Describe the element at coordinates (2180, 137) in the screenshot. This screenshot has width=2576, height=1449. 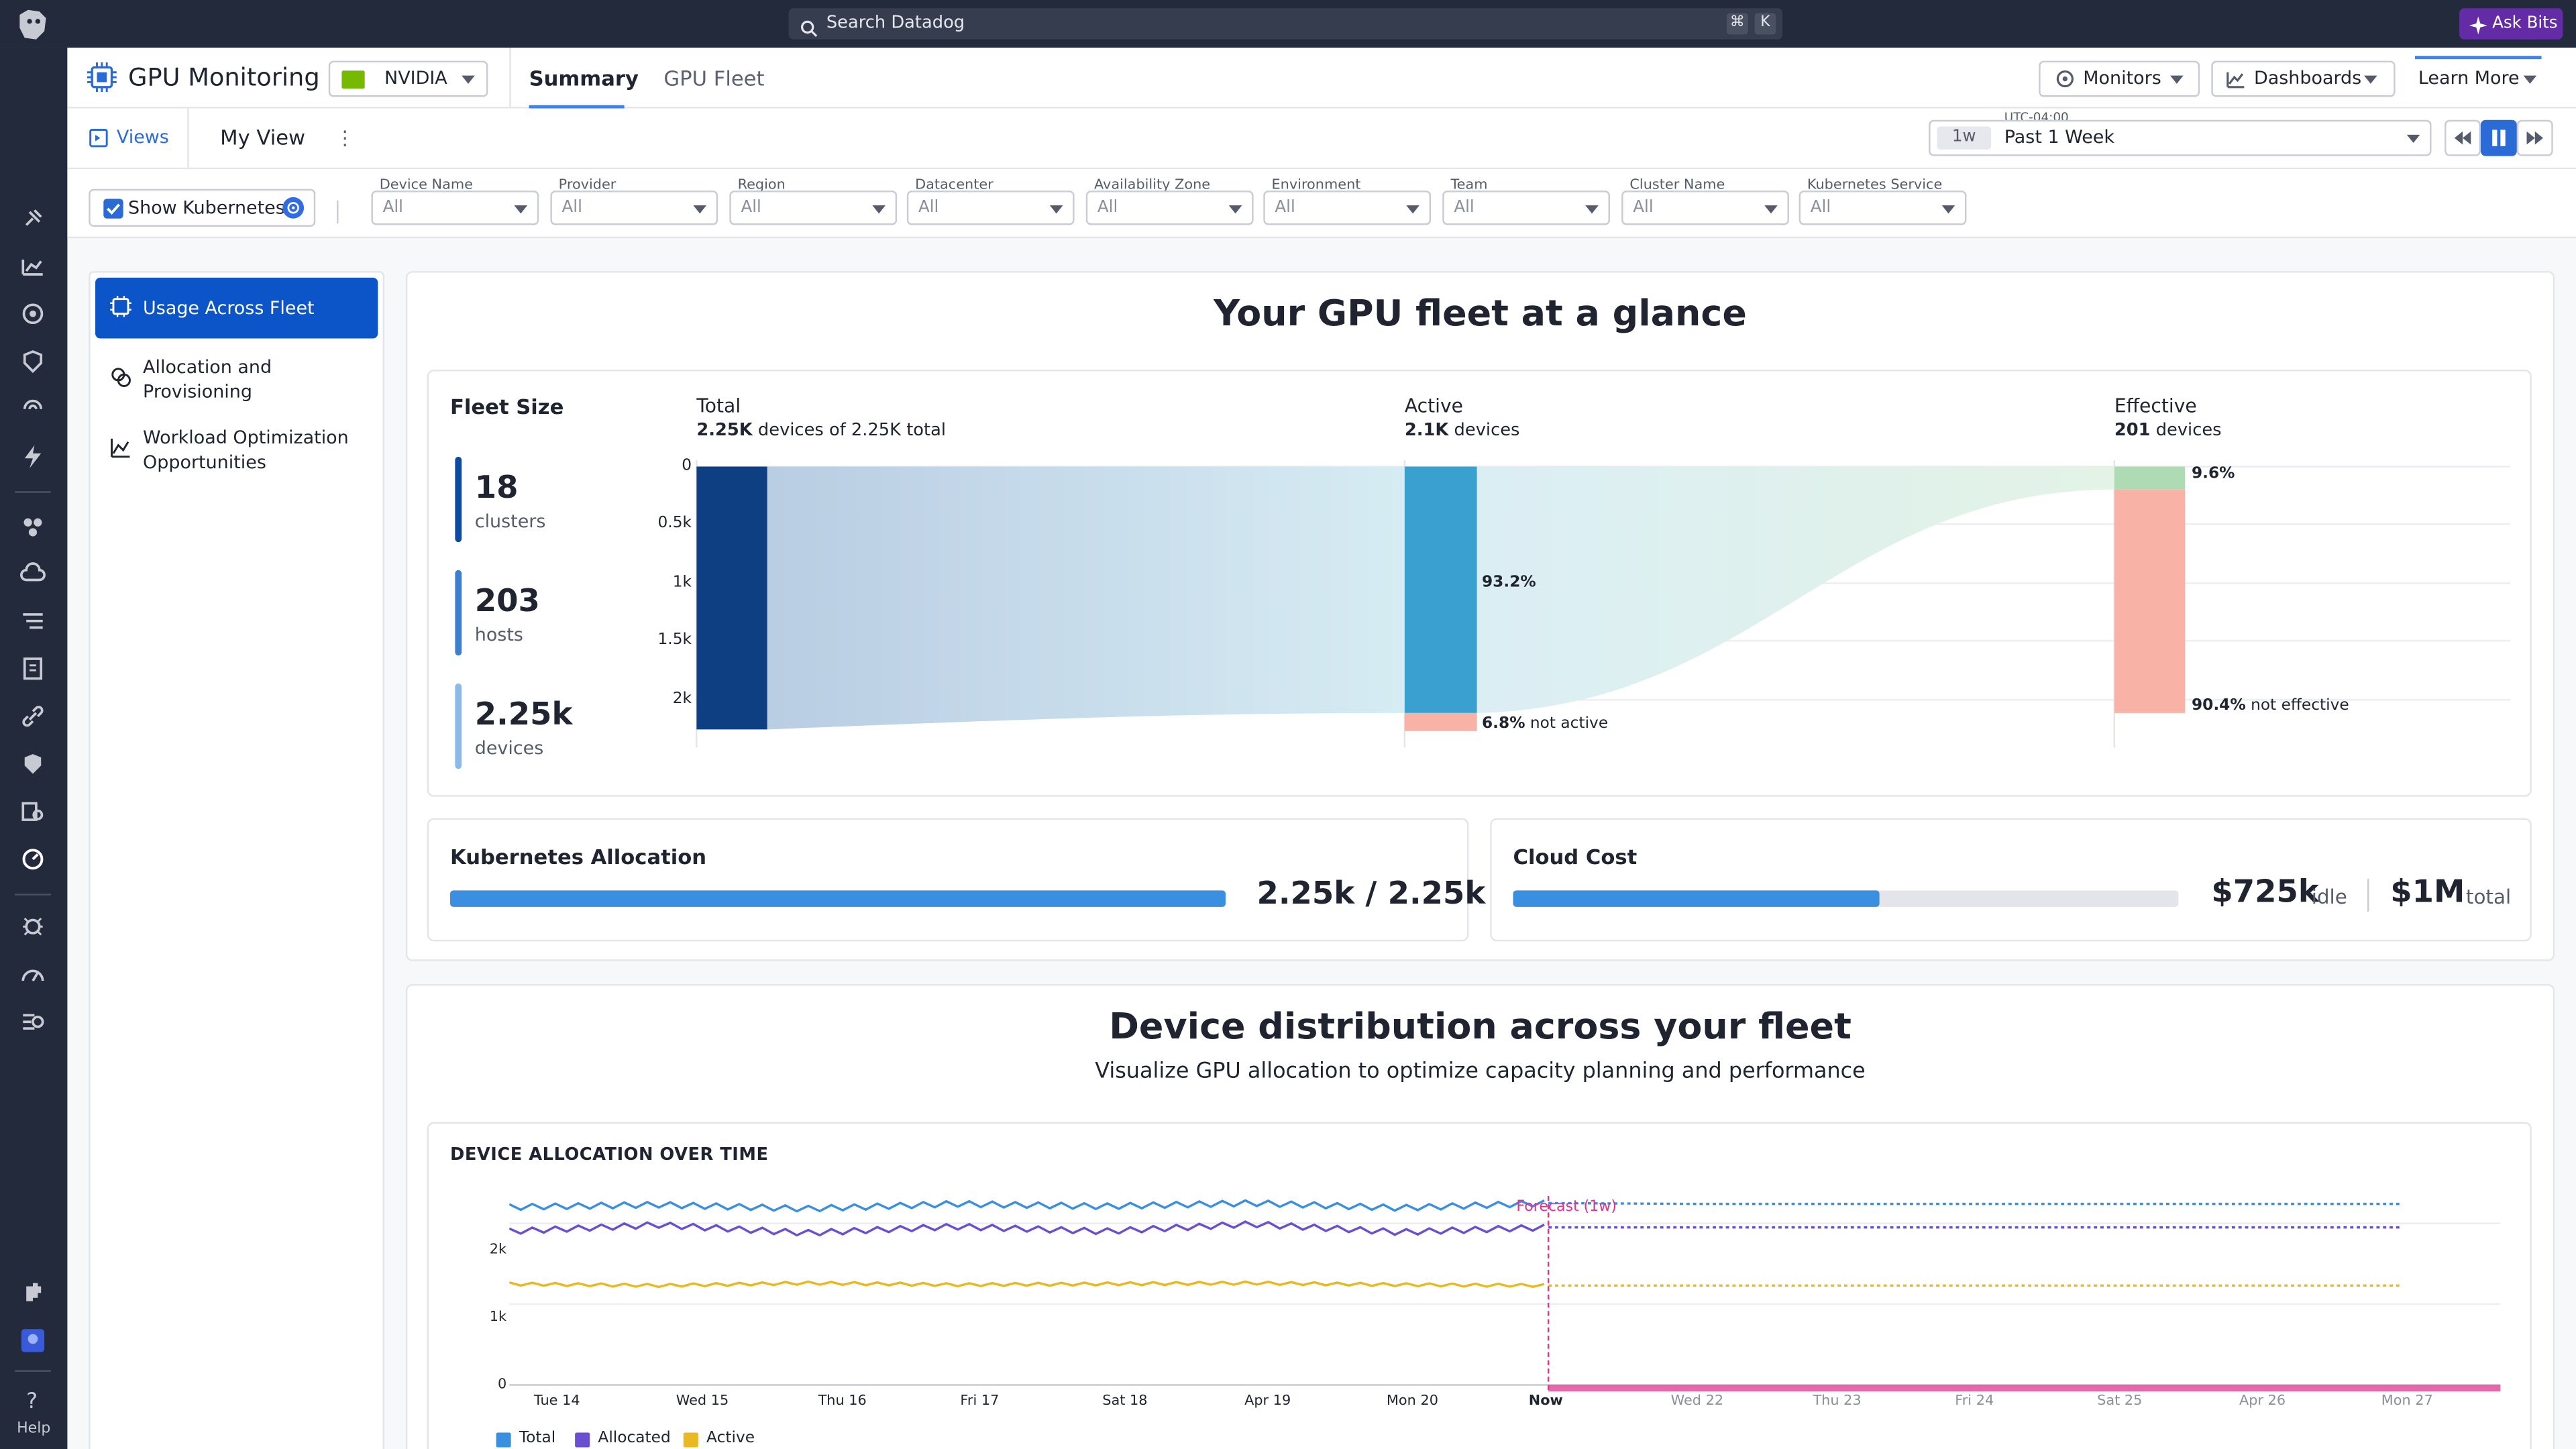
I see `time-range-select: 1w Past 1 Week` at that location.